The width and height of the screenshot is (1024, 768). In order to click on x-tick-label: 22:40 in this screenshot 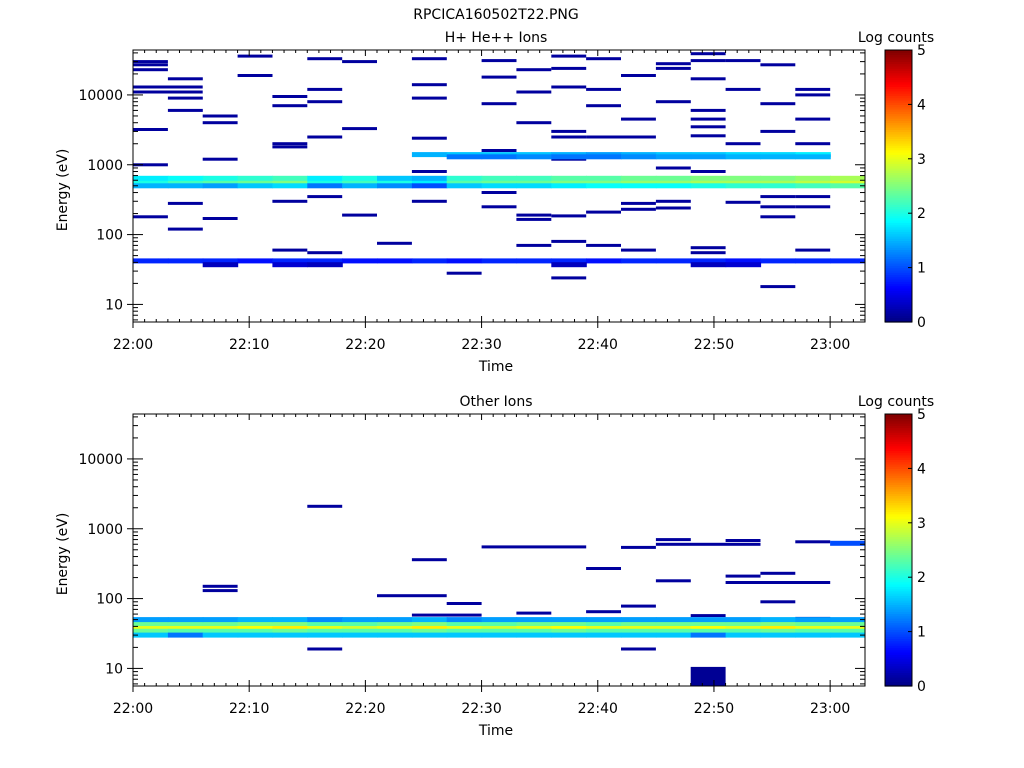, I will do `click(598, 709)`.